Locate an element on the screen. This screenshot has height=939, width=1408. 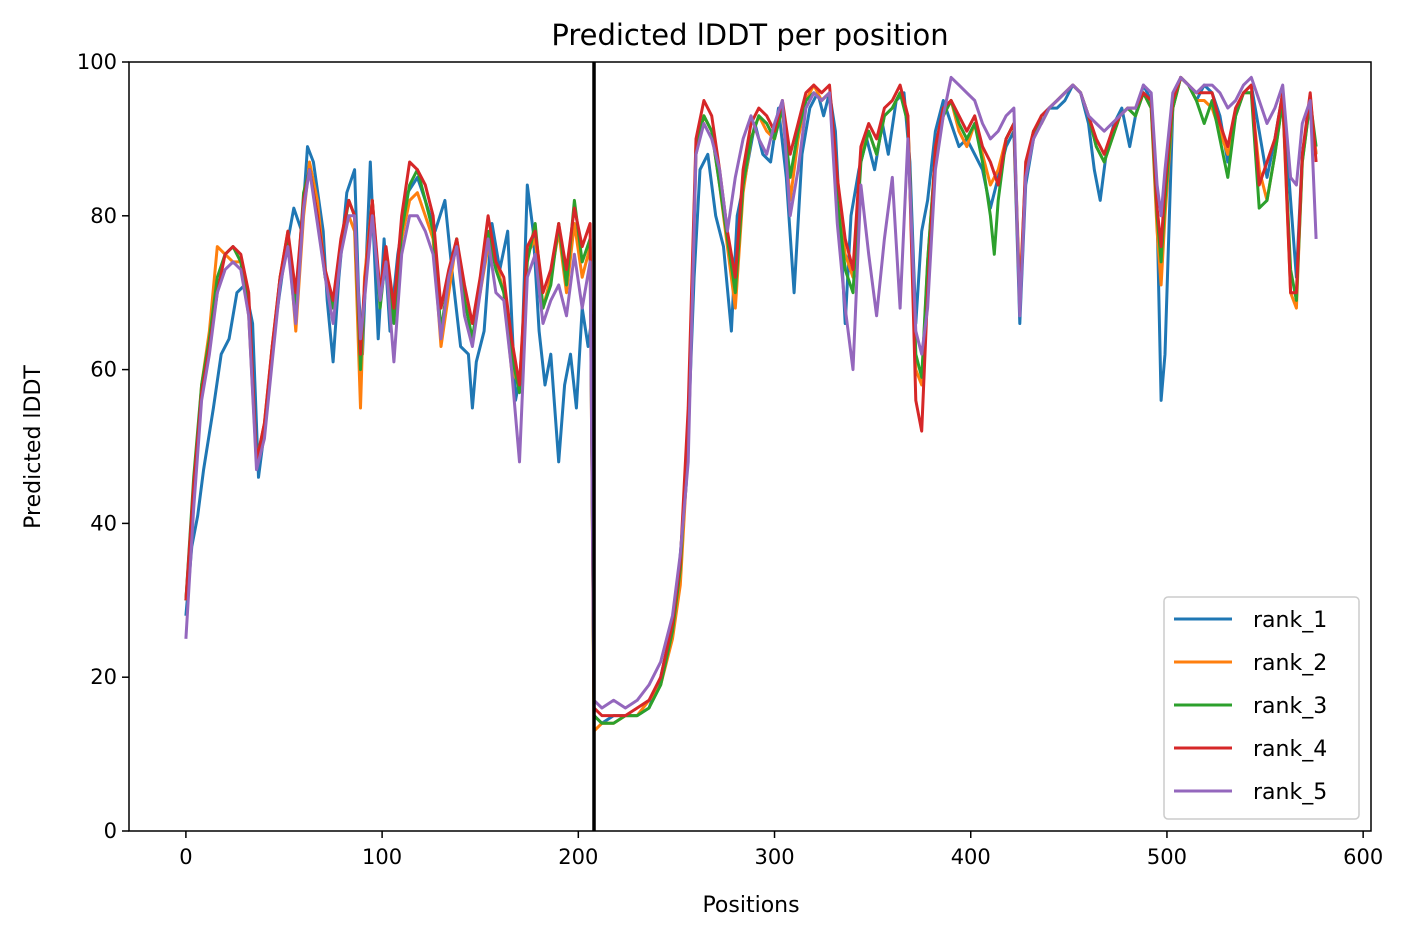
legend-label-rank-1: rank_1 is located at coordinates (1290, 620).